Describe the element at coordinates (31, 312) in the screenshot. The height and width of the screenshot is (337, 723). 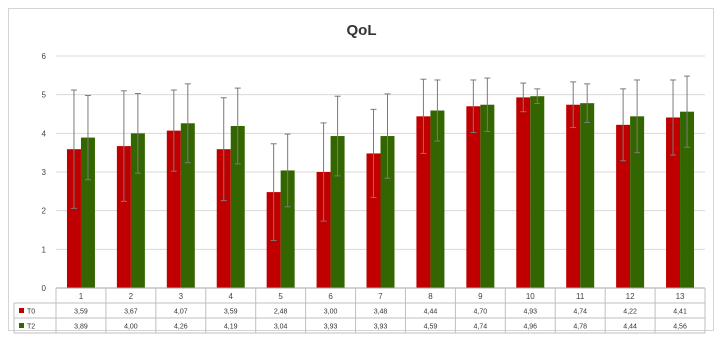
I see `legend-label-T0: T0` at that location.